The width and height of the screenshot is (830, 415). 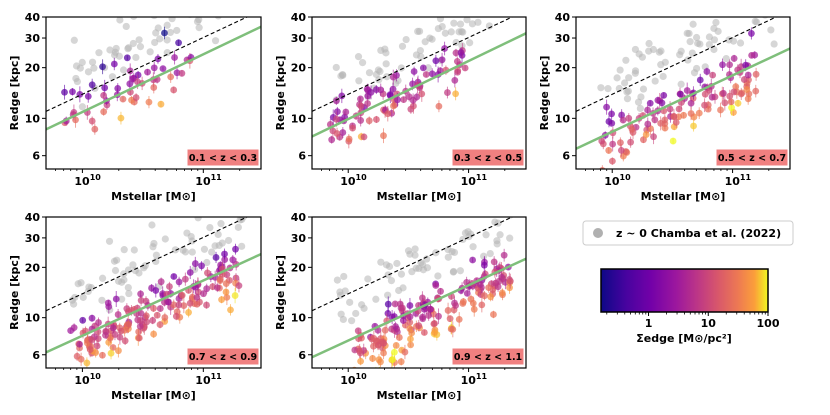 I want to click on y-tick-label: 10, so click(x=563, y=118).